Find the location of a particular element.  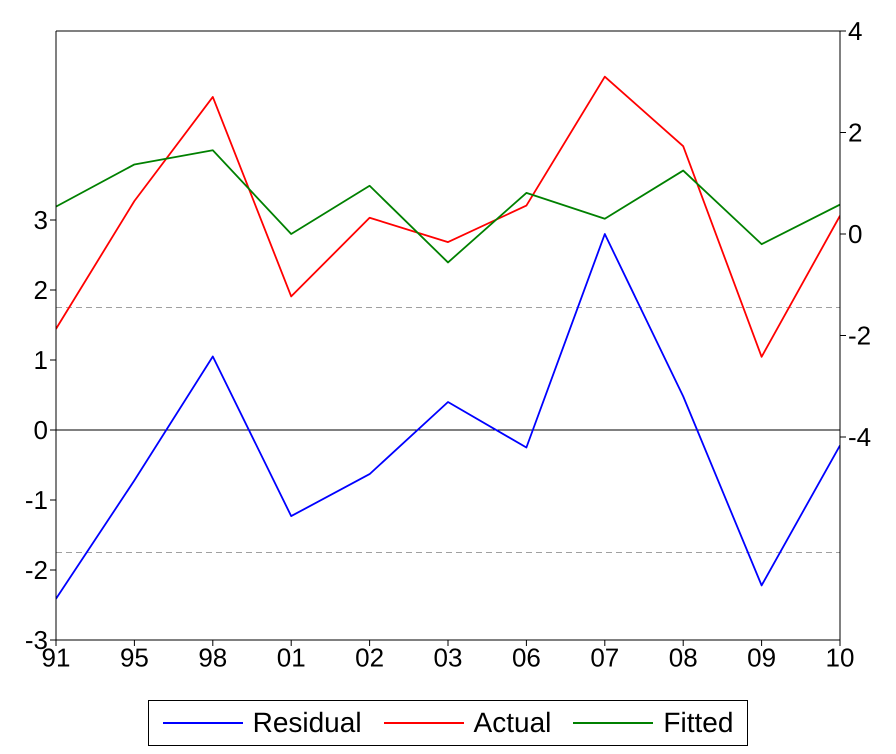

y-tick-label: 2 is located at coordinates (41, 290).